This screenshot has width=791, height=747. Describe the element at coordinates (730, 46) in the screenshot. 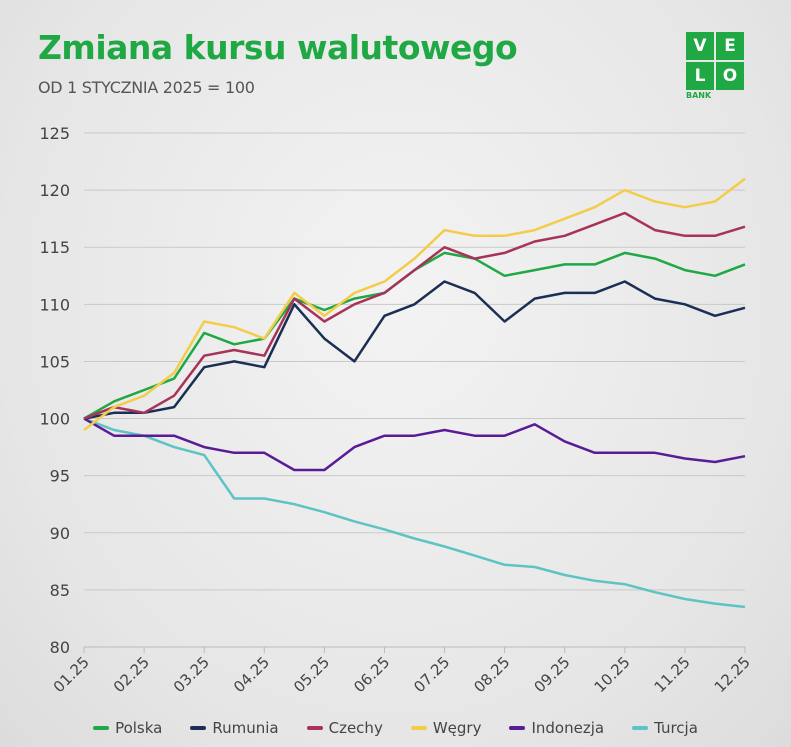

I see `logo-cell: E` at that location.